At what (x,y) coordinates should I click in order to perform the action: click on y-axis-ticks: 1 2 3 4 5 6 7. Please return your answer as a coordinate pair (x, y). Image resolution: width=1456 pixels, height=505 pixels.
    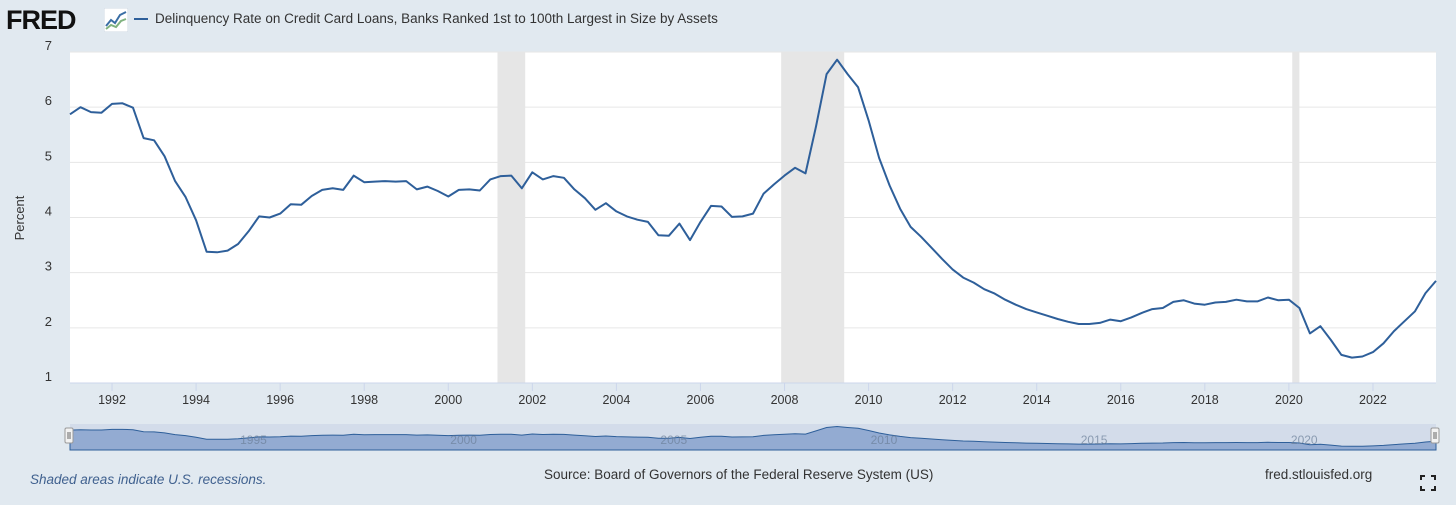
    Looking at the image, I should click on (48, 211).